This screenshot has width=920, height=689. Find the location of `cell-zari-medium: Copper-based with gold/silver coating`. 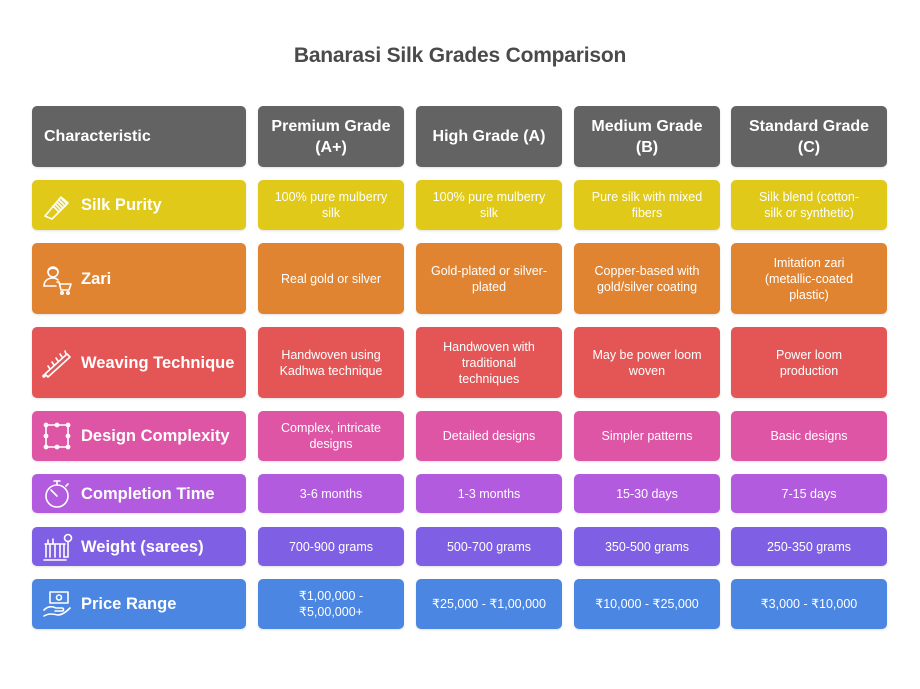

cell-zari-medium: Copper-based with gold/silver coating is located at coordinates (647, 278).